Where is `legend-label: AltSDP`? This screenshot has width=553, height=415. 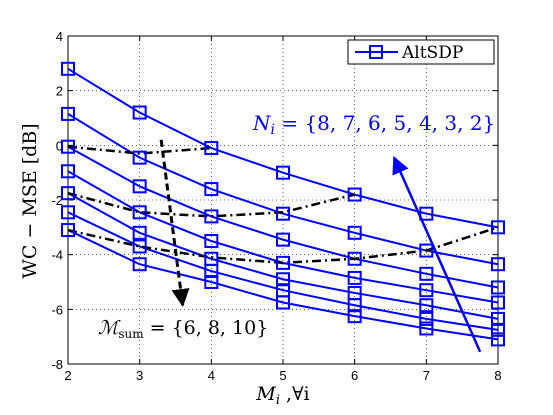
legend-label: AltSDP is located at coordinates (432, 53).